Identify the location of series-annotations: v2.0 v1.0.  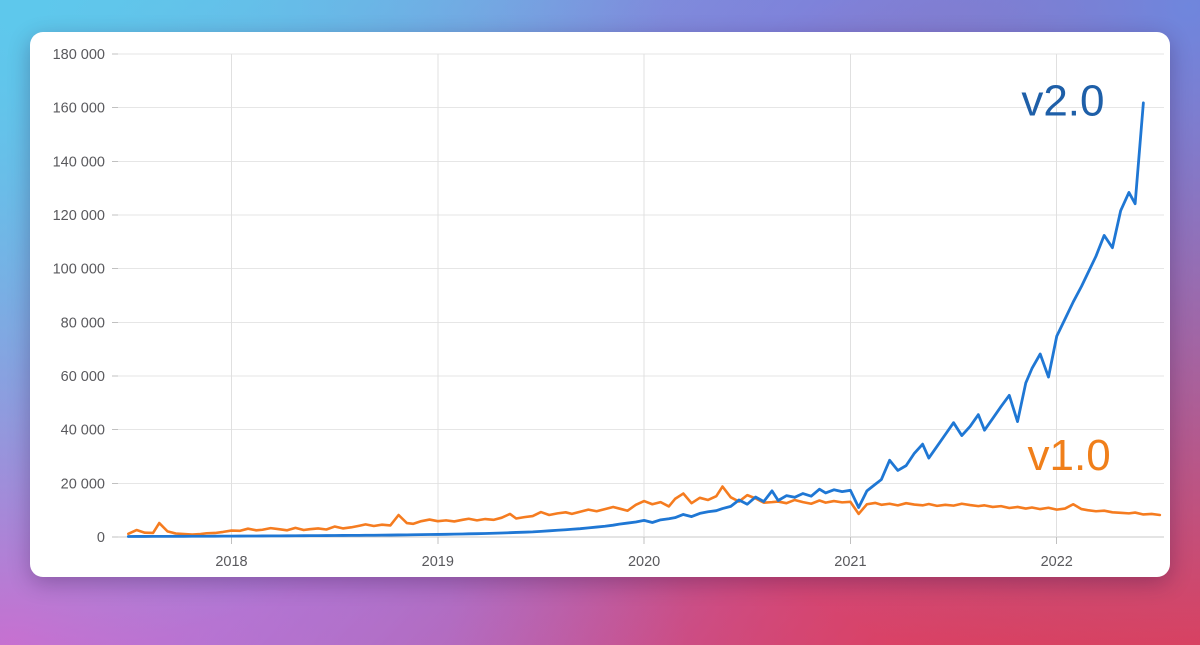
(1065, 278).